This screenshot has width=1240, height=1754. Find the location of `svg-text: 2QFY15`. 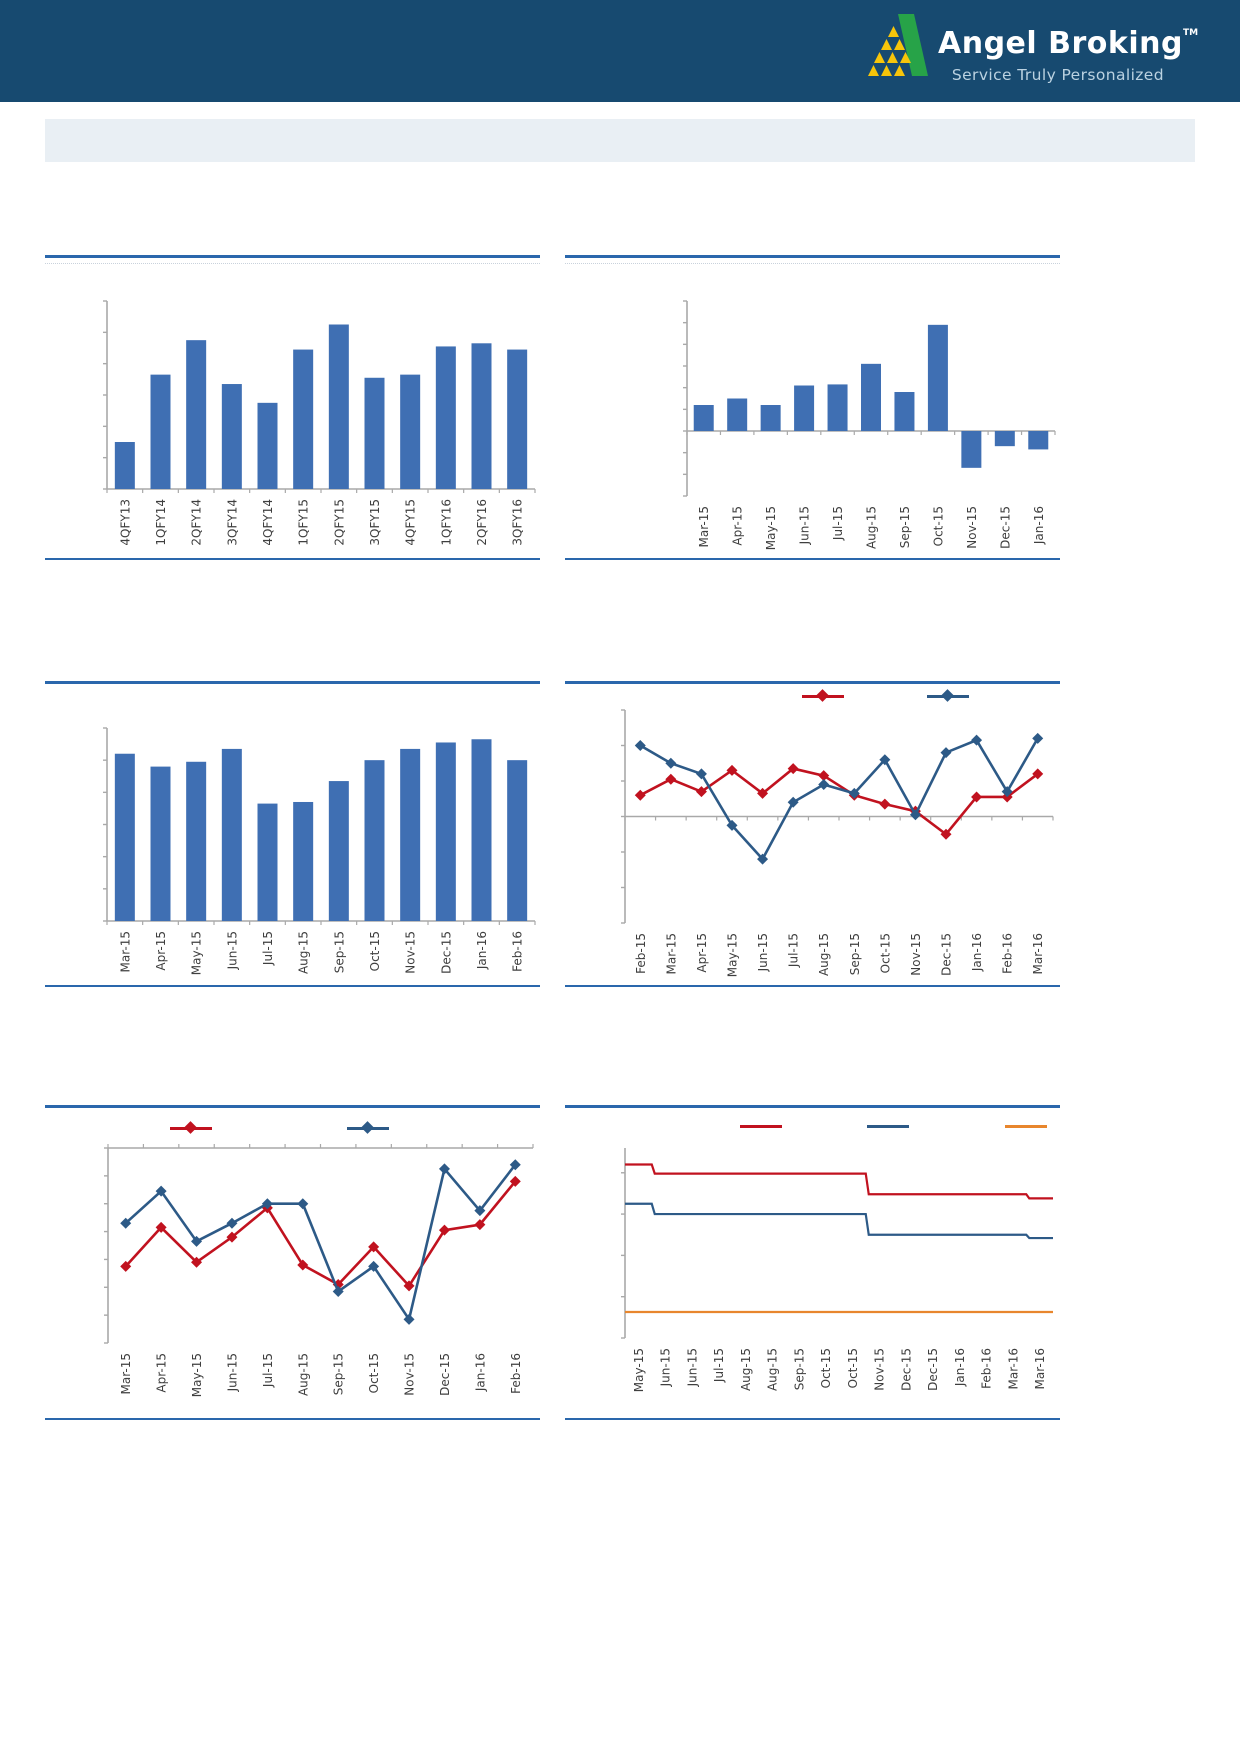

svg-text: 2QFY15 is located at coordinates (339, 522).